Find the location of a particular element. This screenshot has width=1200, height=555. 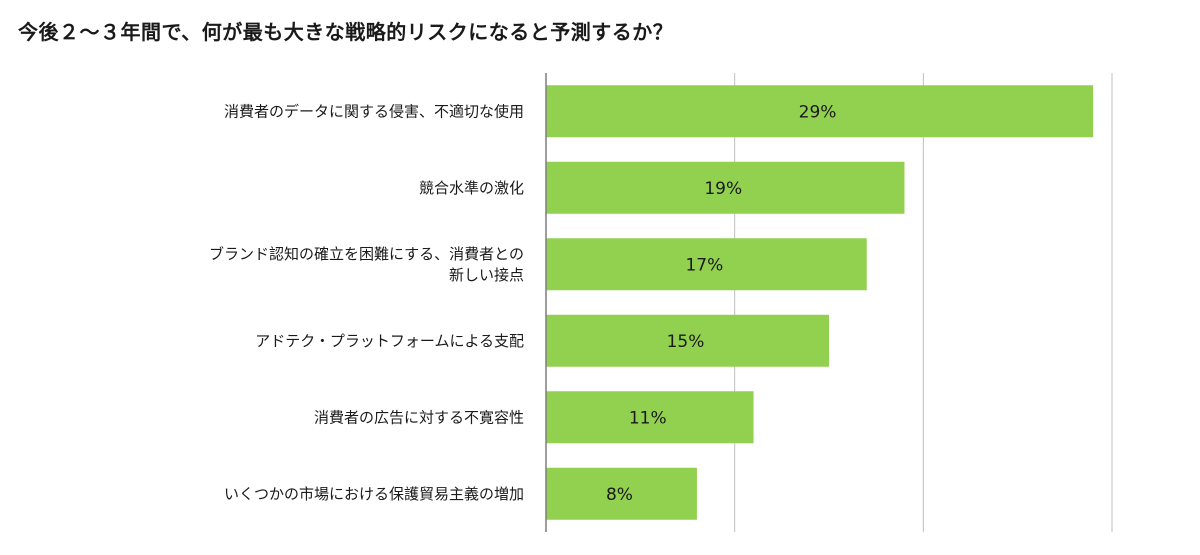

data-label: 11% is located at coordinates (648, 418).